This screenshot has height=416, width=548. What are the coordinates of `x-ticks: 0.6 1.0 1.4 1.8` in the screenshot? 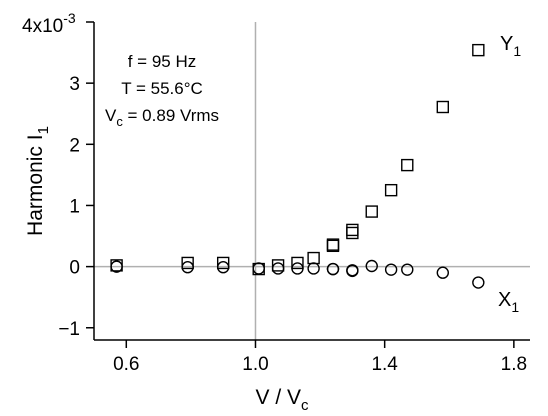 It's located at (320, 357).